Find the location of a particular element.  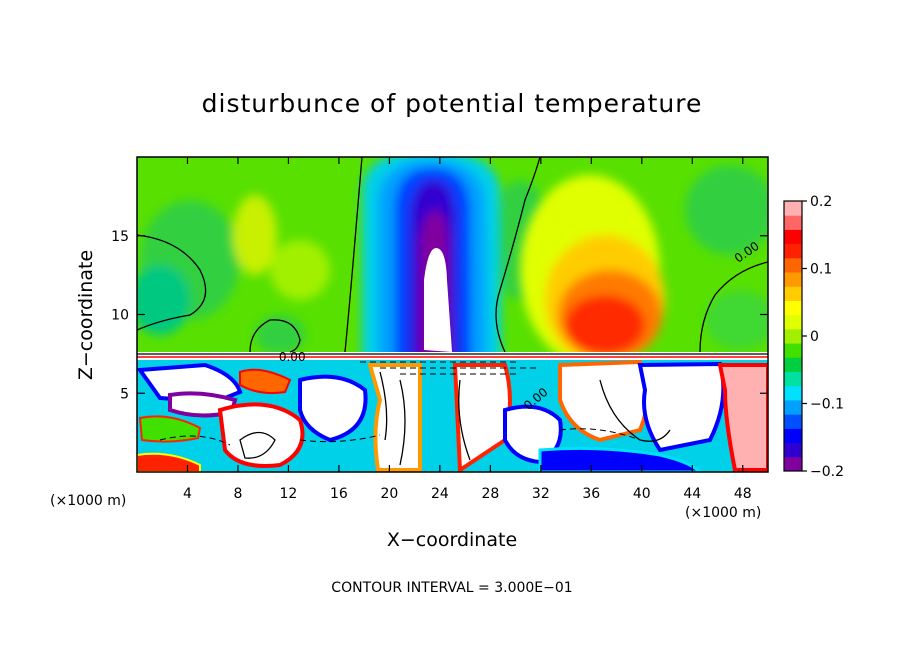

x-tick-label: 16 is located at coordinates (339, 494).